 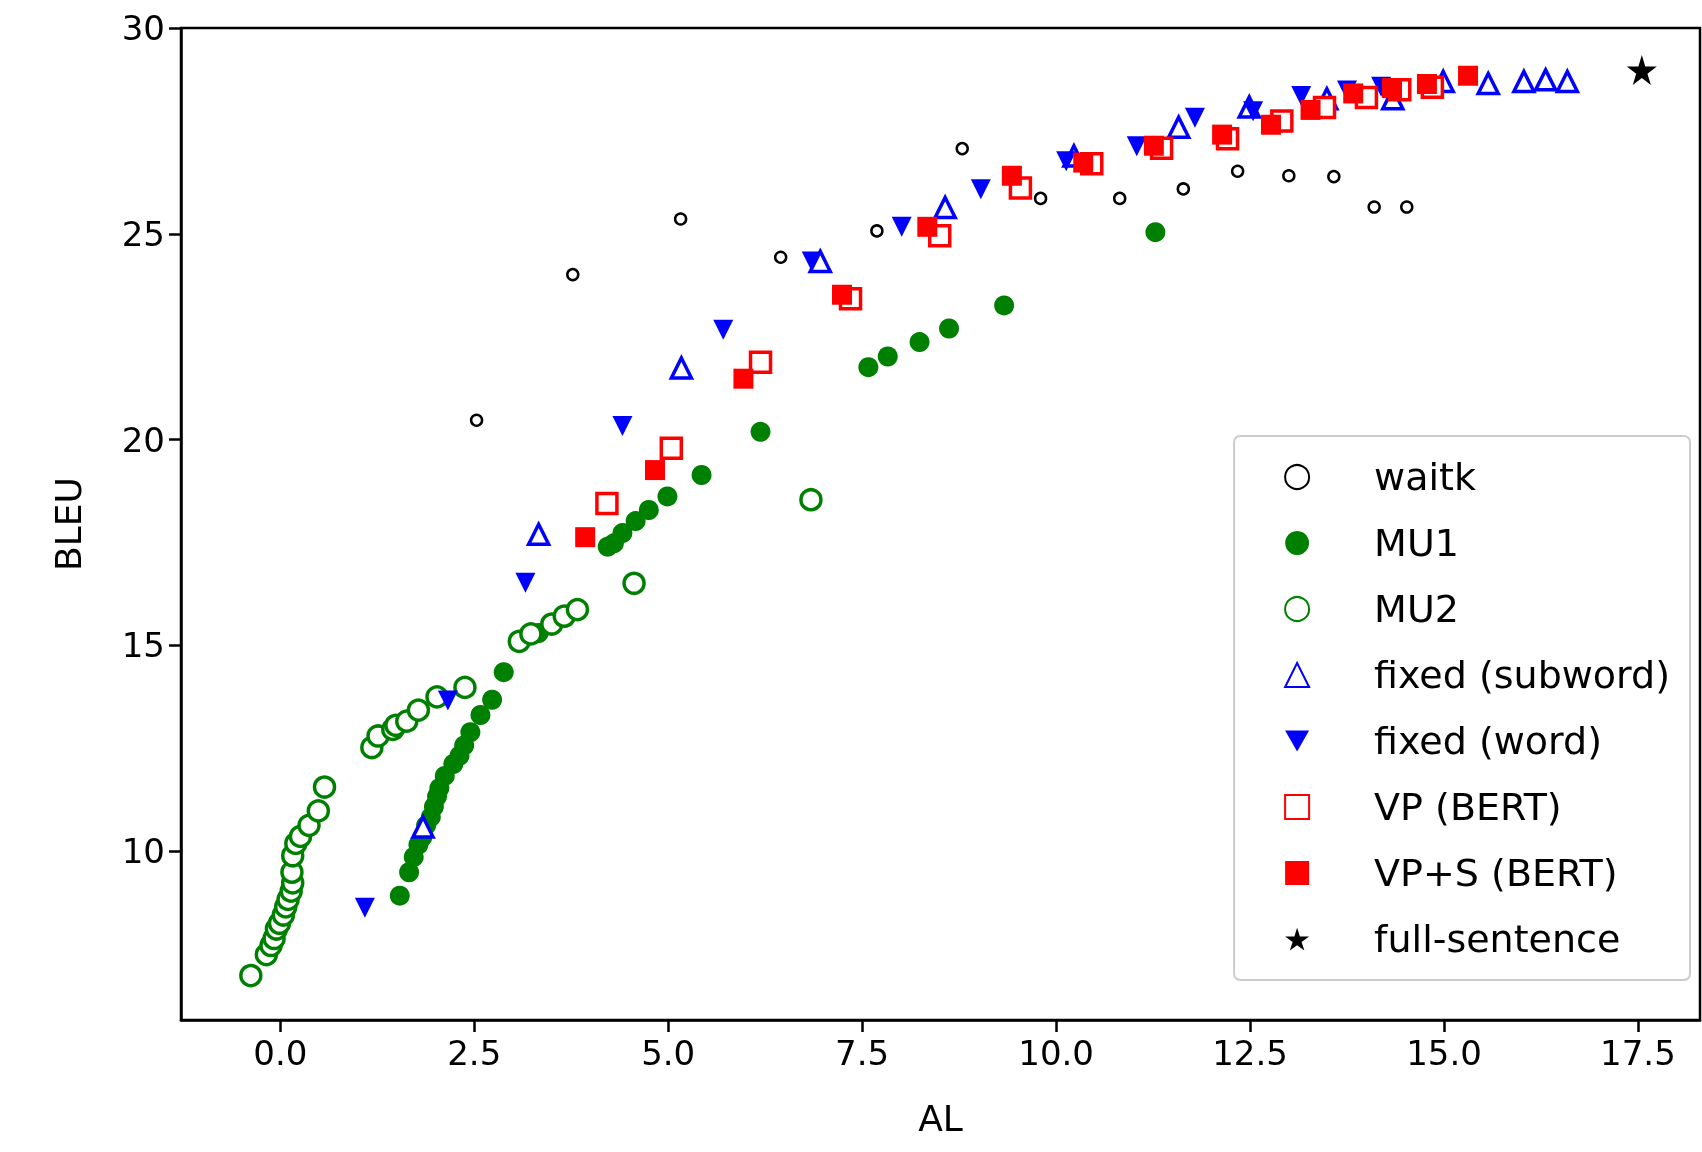 What do you see at coordinates (143, 439) in the screenshot?
I see `y-tick-label: 20` at bounding box center [143, 439].